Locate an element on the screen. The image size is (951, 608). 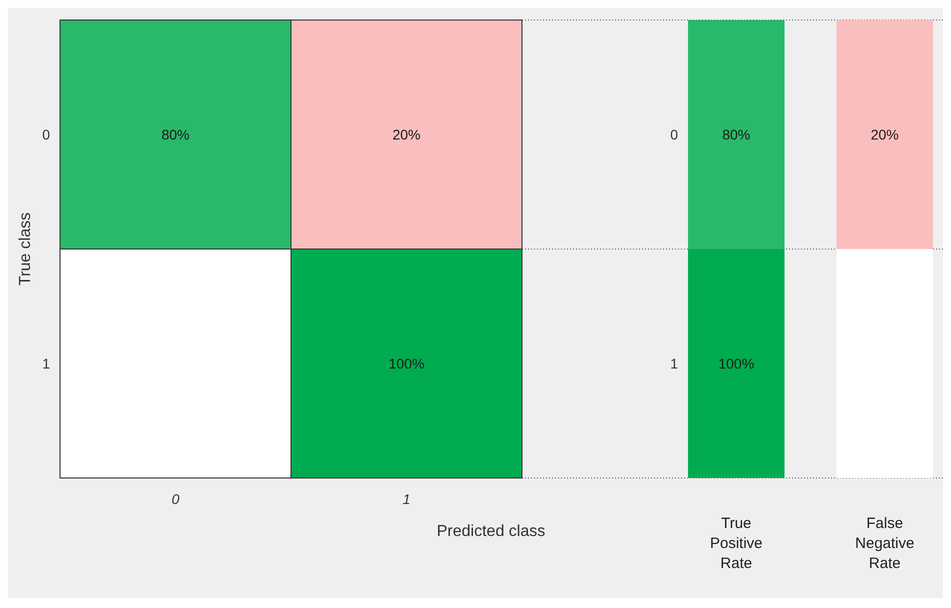
x-axis-title: Predicted class is located at coordinates (491, 531).